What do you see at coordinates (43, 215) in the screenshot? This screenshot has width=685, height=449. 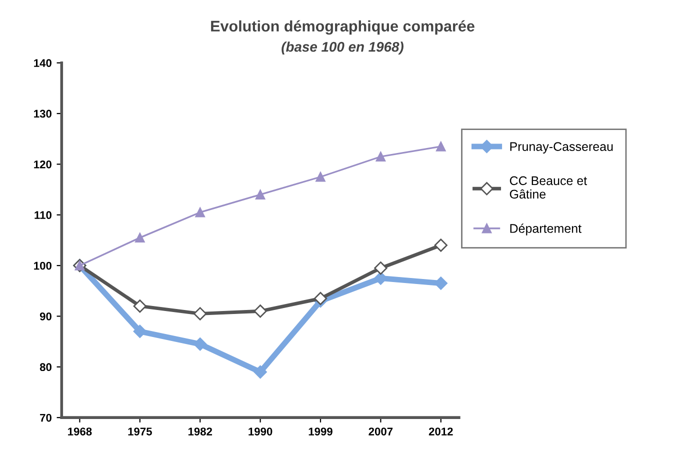 I see `y-tick-label: 110` at bounding box center [43, 215].